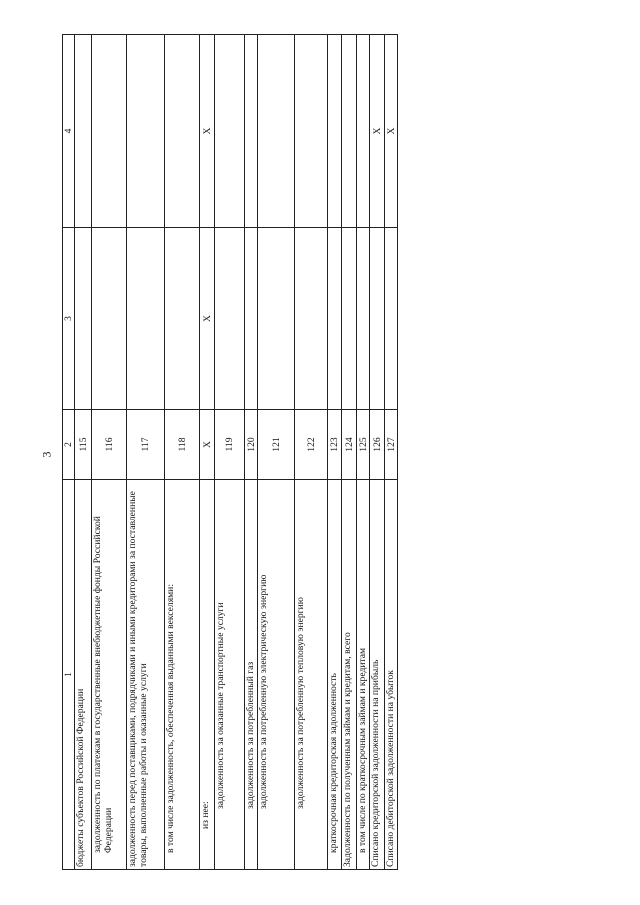 The image size is (640, 905). I want to click on row-label: из нее:, so click(207, 674).